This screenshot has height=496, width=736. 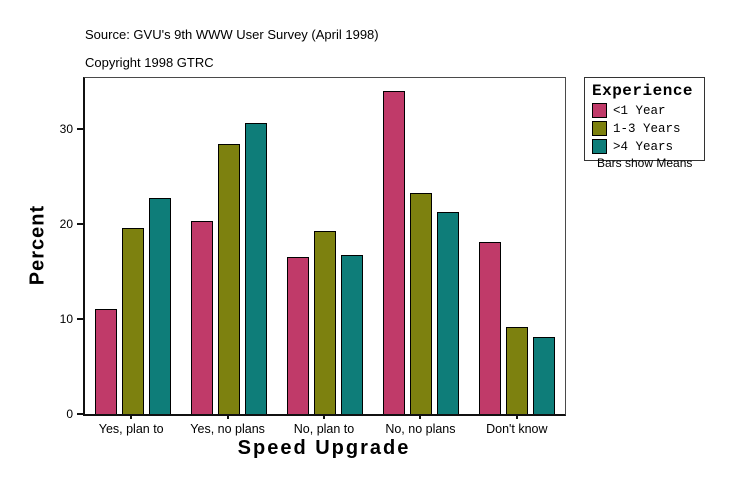 What do you see at coordinates (37, 245) in the screenshot?
I see `y-axis-title: Percent` at bounding box center [37, 245].